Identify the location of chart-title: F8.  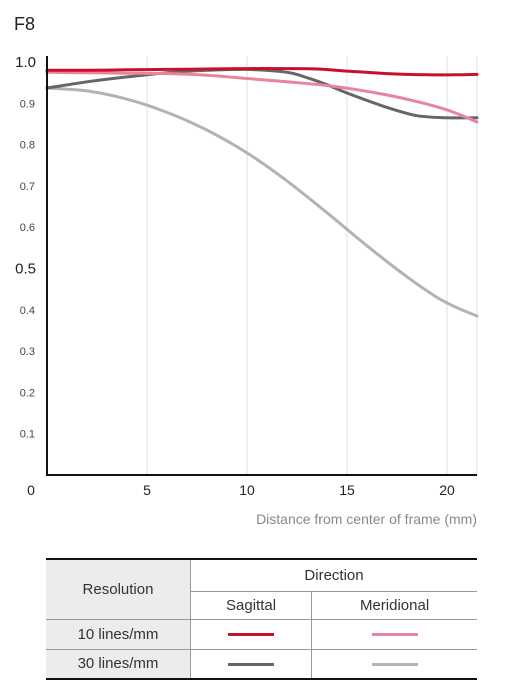
(25, 24).